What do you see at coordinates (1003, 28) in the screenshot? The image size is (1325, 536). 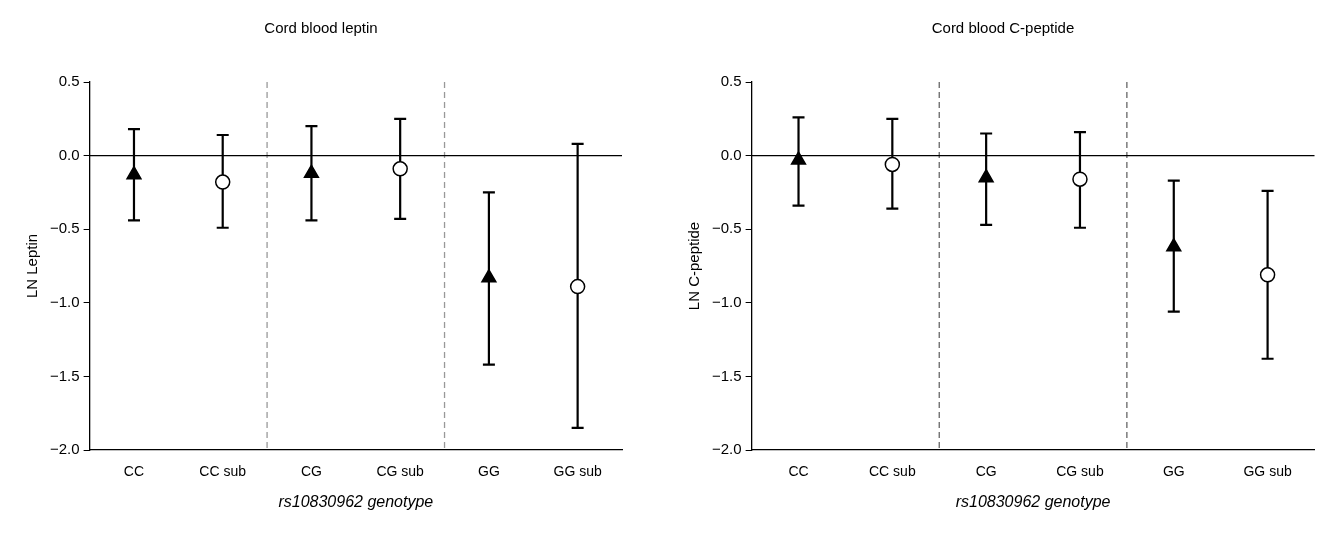 I see `chart-title: Cord blood C-peptide` at bounding box center [1003, 28].